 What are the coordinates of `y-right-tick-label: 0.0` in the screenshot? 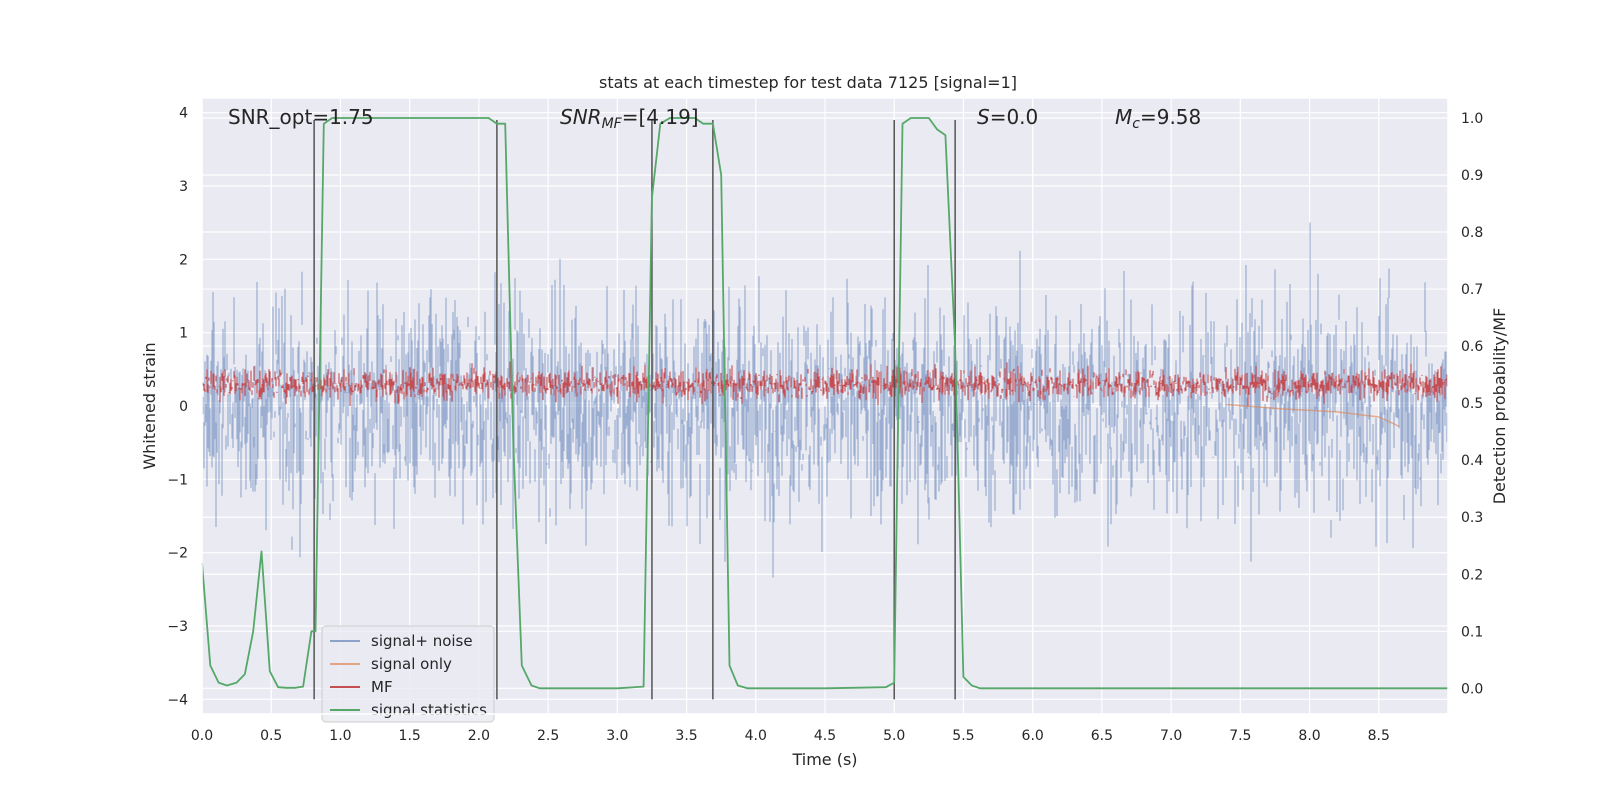 It's located at (1472, 689).